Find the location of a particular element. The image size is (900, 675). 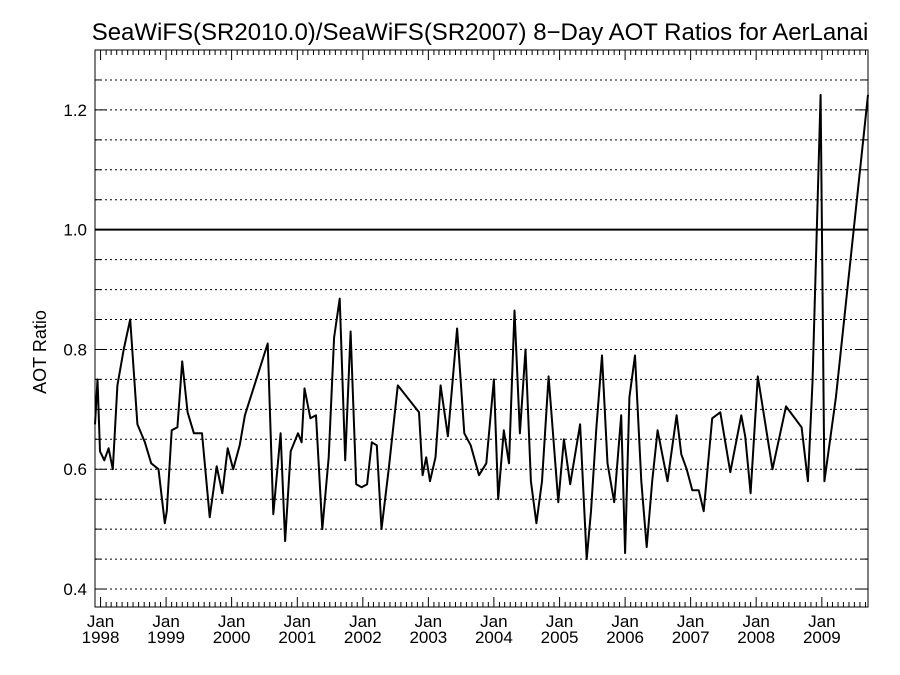

x-tick-year-label: 1999 is located at coordinates (166, 637).